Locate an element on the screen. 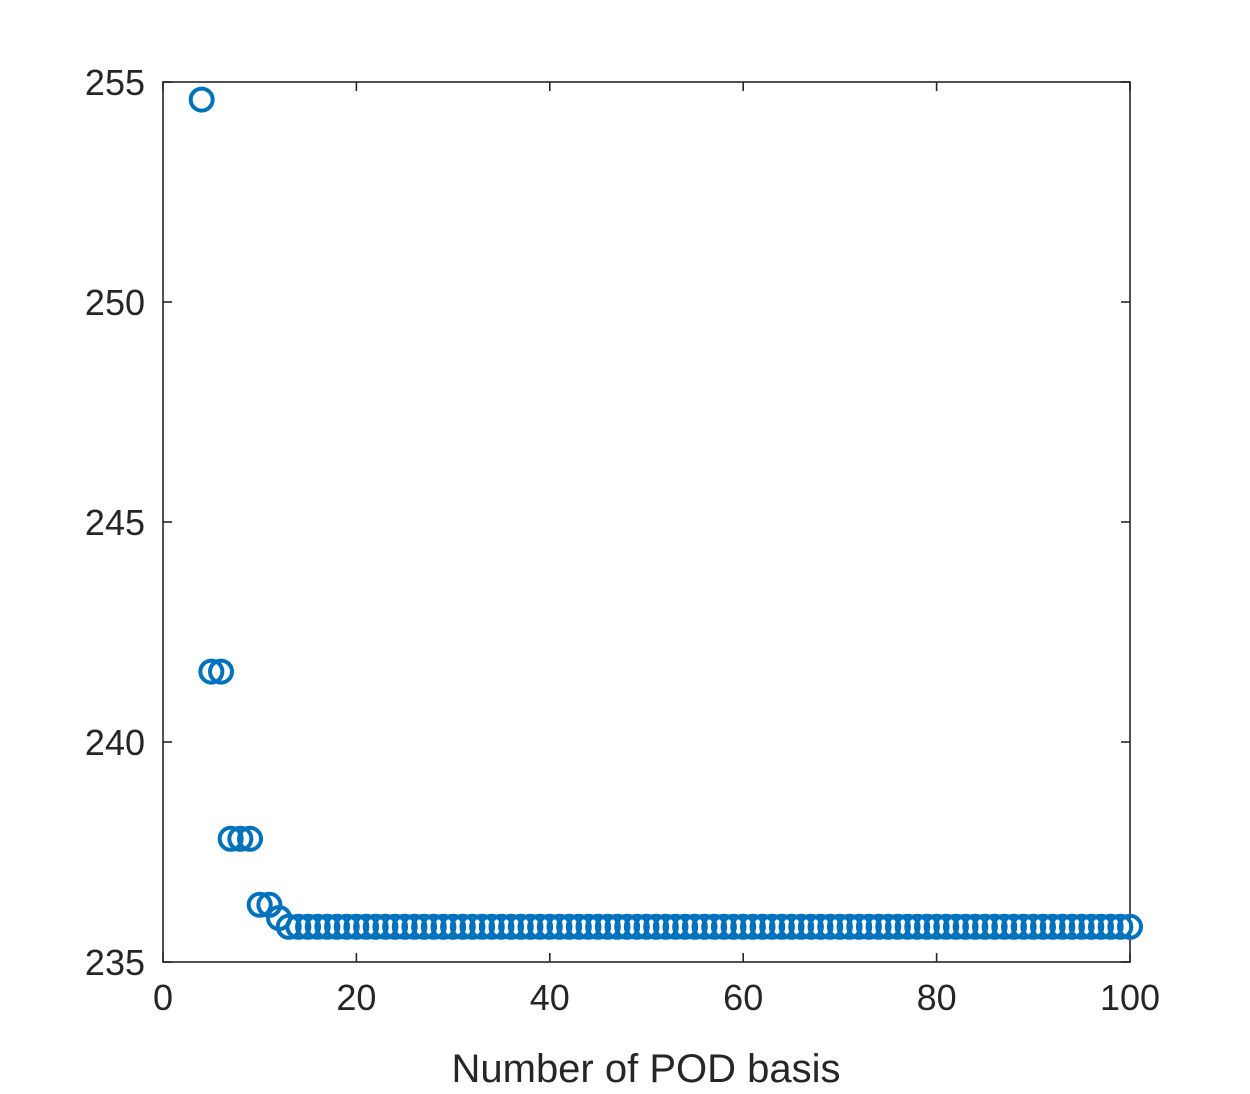 The image size is (1250, 1094). x-tick-label: 20 is located at coordinates (356, 997).